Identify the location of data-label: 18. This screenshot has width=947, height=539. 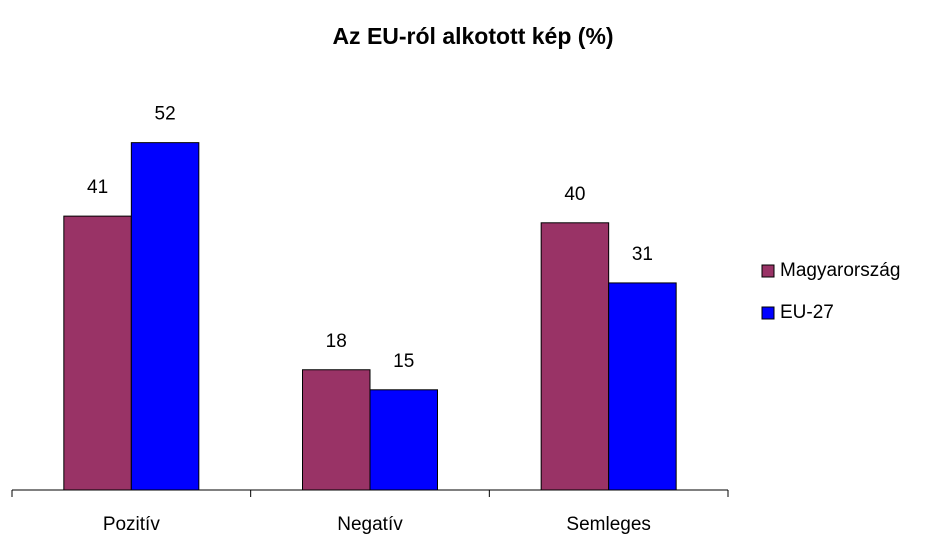
(336, 341).